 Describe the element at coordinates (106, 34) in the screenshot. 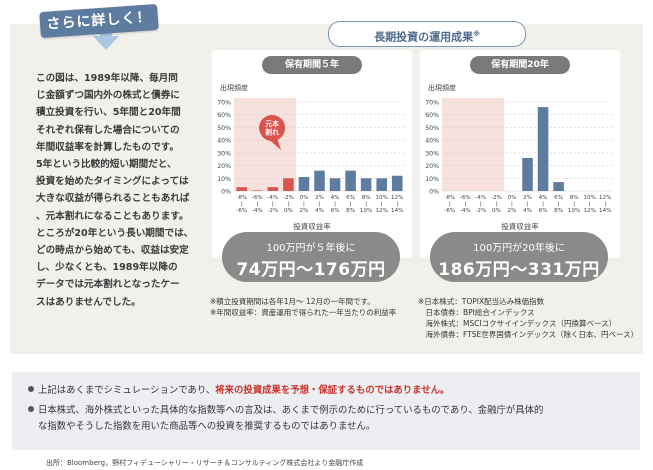

I see `arrow-stem` at that location.